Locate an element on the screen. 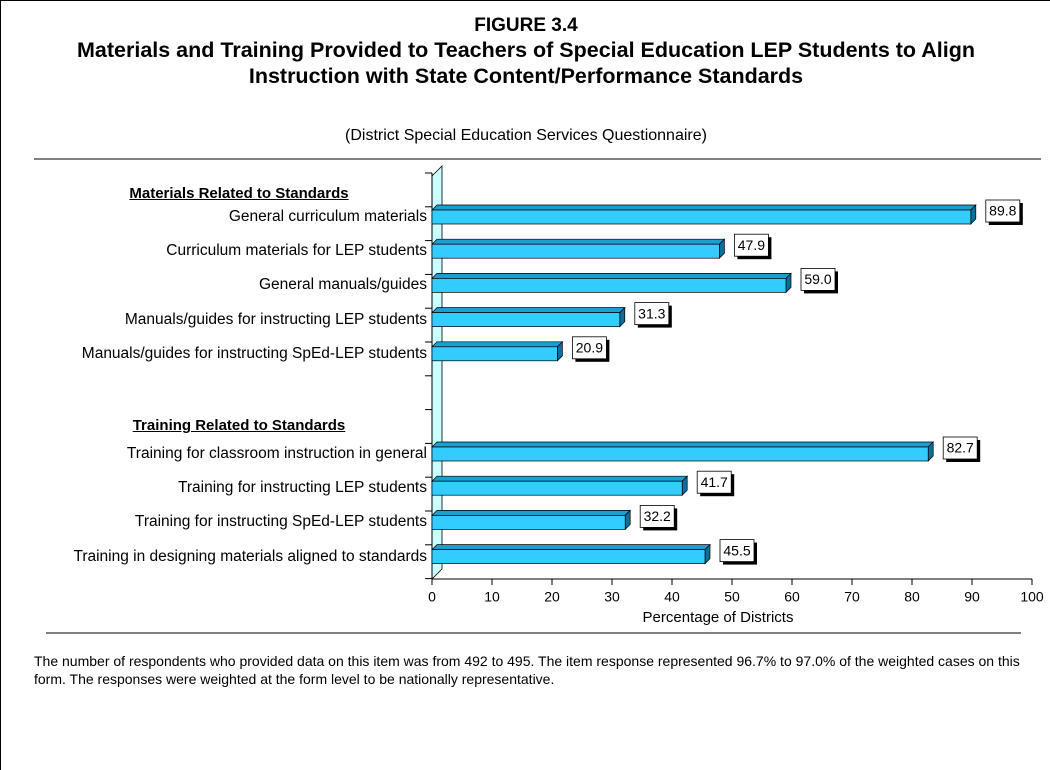  value-label: 32.2 is located at coordinates (657, 516).